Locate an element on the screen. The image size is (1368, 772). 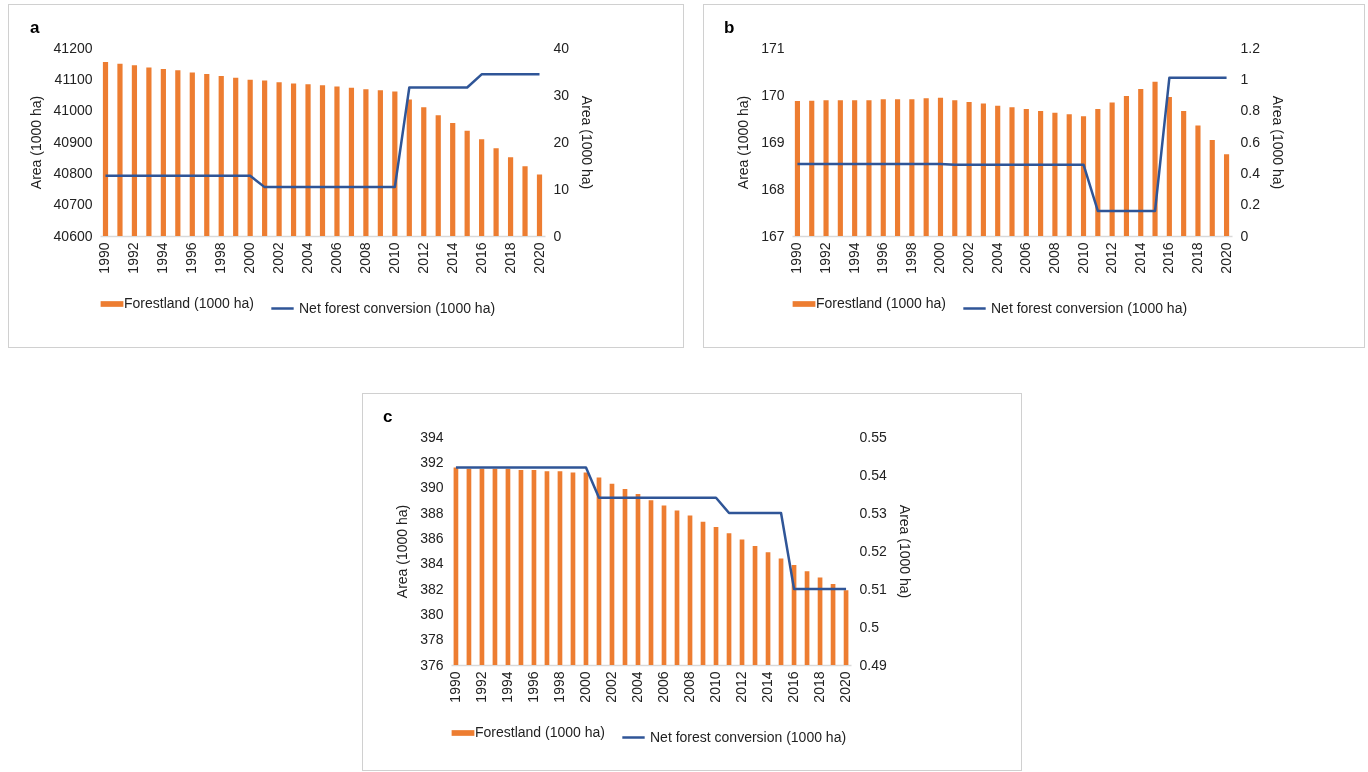
y-tick-label: 376 is located at coordinates (432, 664).